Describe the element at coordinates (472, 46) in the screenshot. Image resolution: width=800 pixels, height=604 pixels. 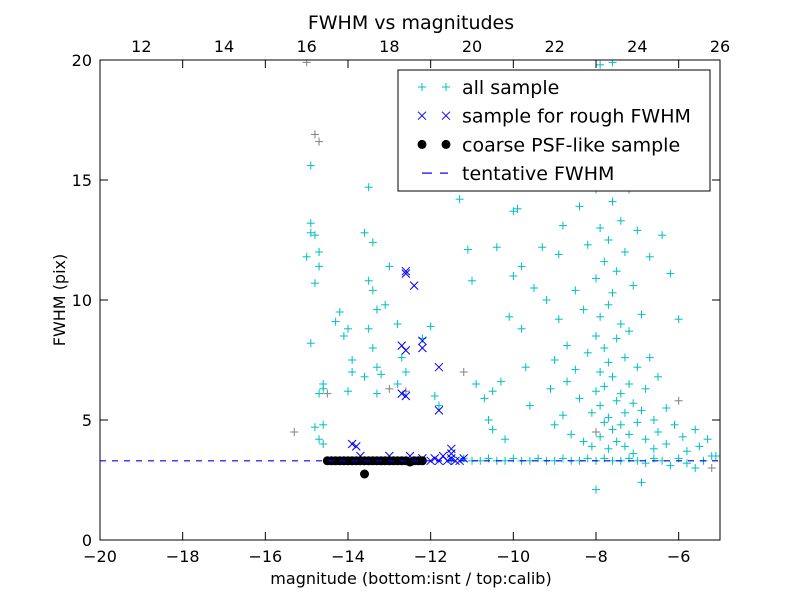
I see `top-x-tick-label: 20` at that location.